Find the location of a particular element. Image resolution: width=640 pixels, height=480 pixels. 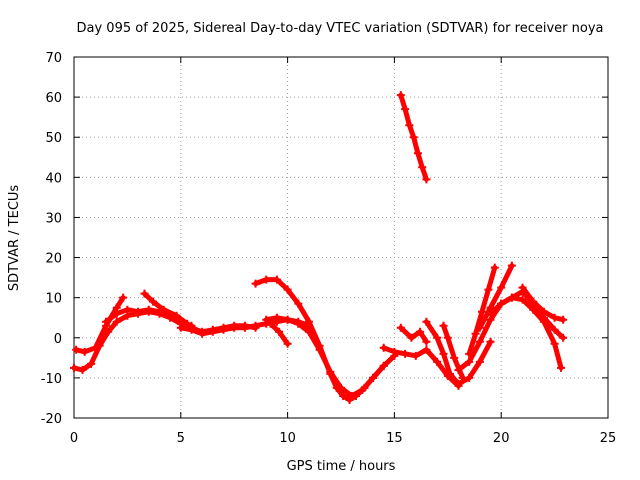

y-tick-label: 20 is located at coordinates (53, 259).